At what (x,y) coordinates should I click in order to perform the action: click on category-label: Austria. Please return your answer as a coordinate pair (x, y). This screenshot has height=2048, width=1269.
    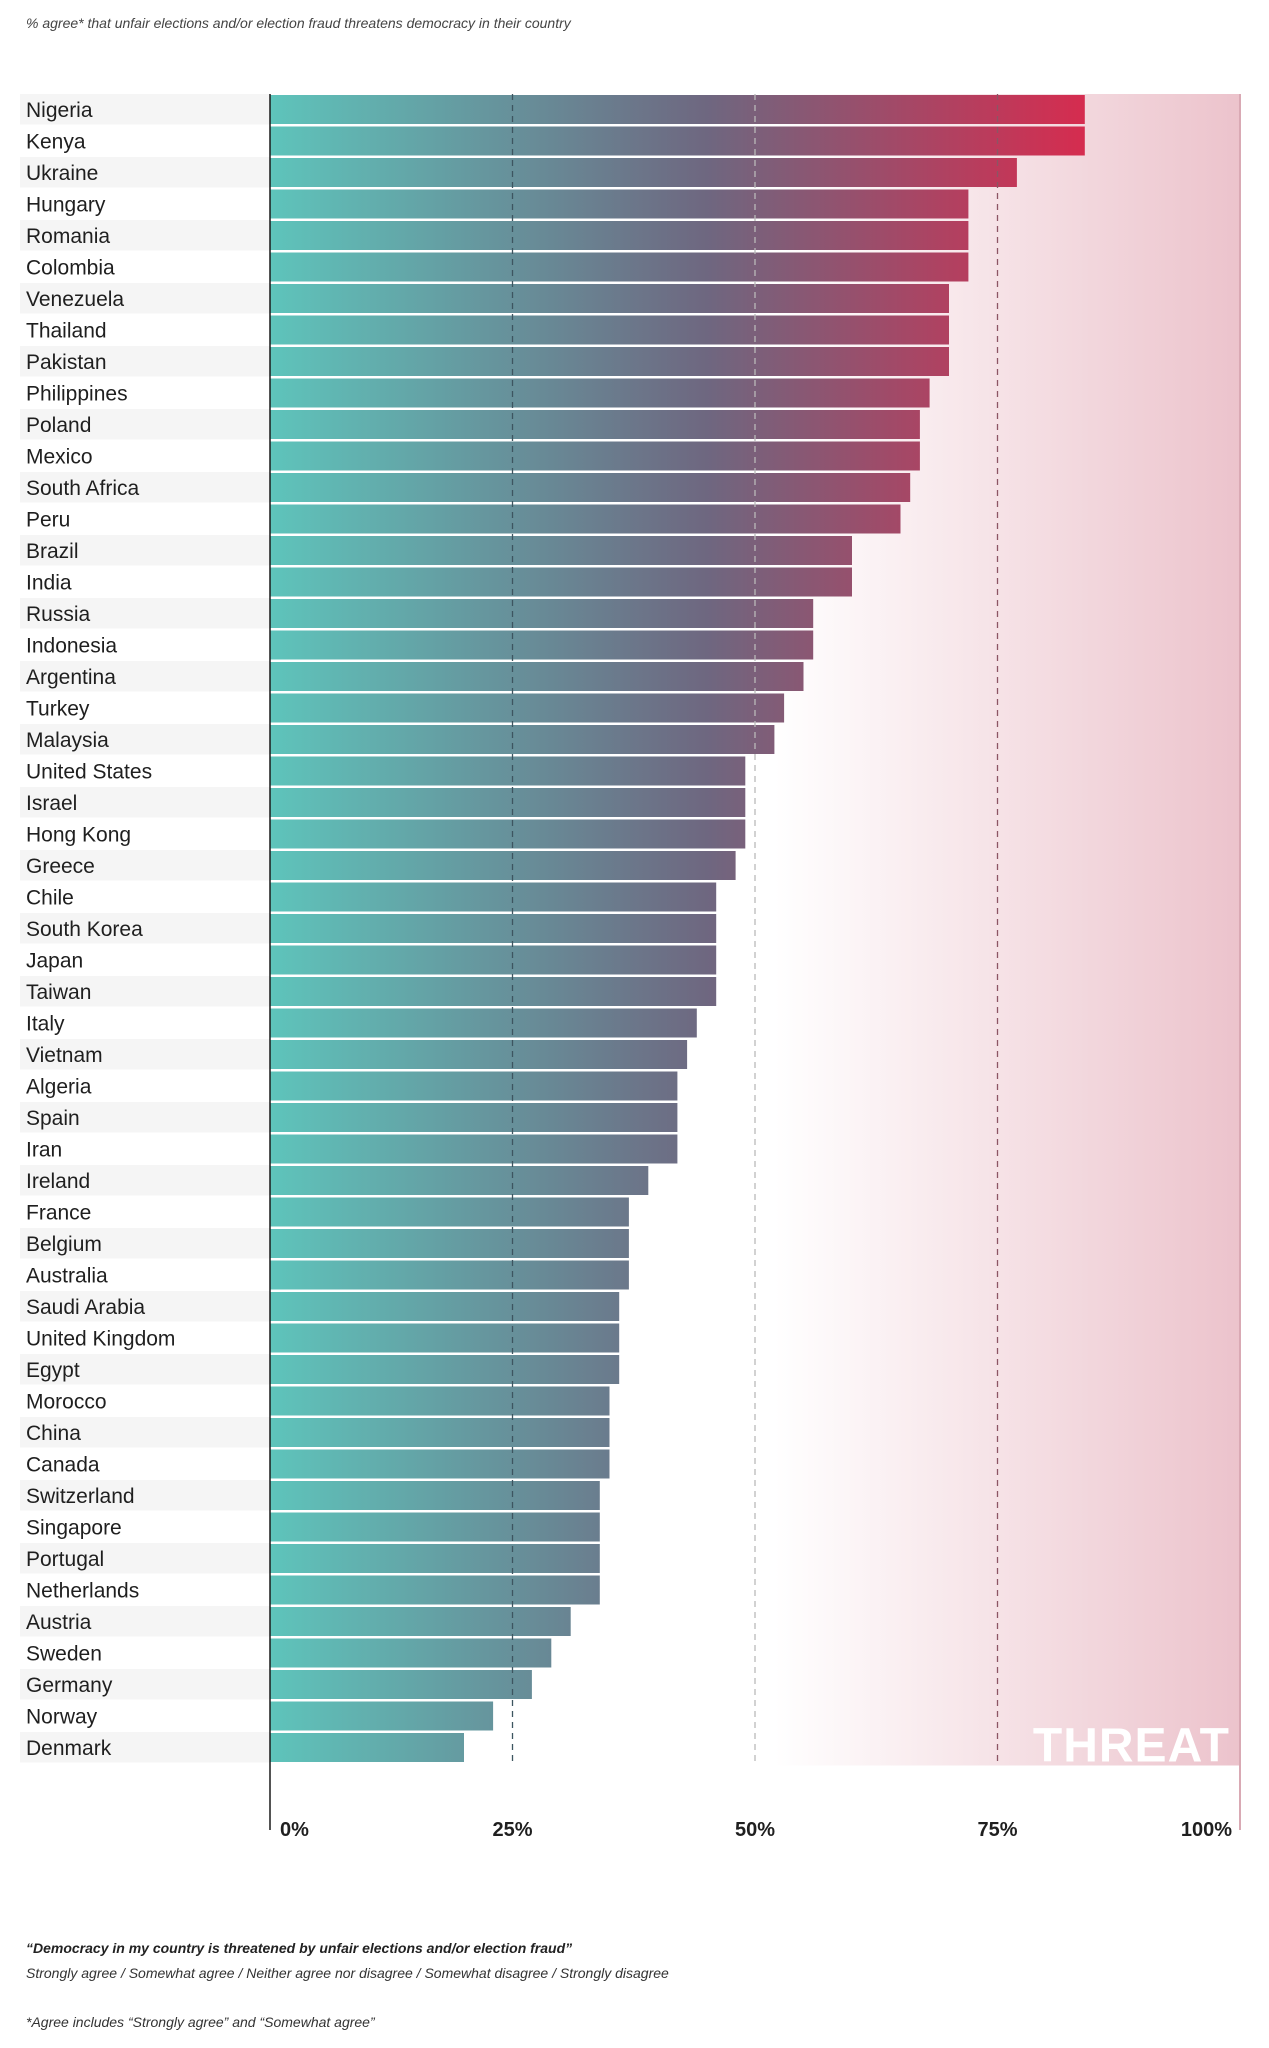
    Looking at the image, I should click on (59, 1622).